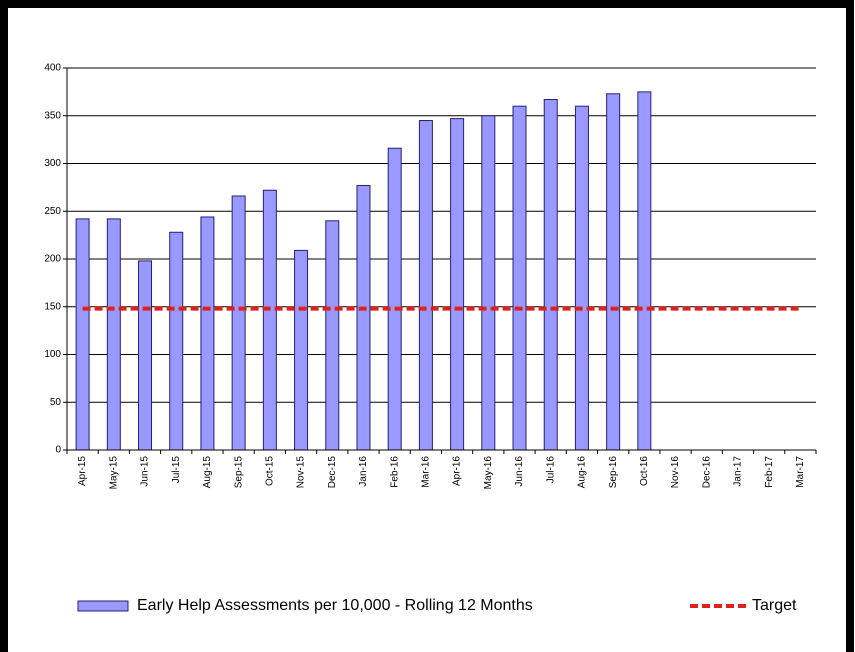  I want to click on x-tick-label: Jan-16, so click(363, 471).